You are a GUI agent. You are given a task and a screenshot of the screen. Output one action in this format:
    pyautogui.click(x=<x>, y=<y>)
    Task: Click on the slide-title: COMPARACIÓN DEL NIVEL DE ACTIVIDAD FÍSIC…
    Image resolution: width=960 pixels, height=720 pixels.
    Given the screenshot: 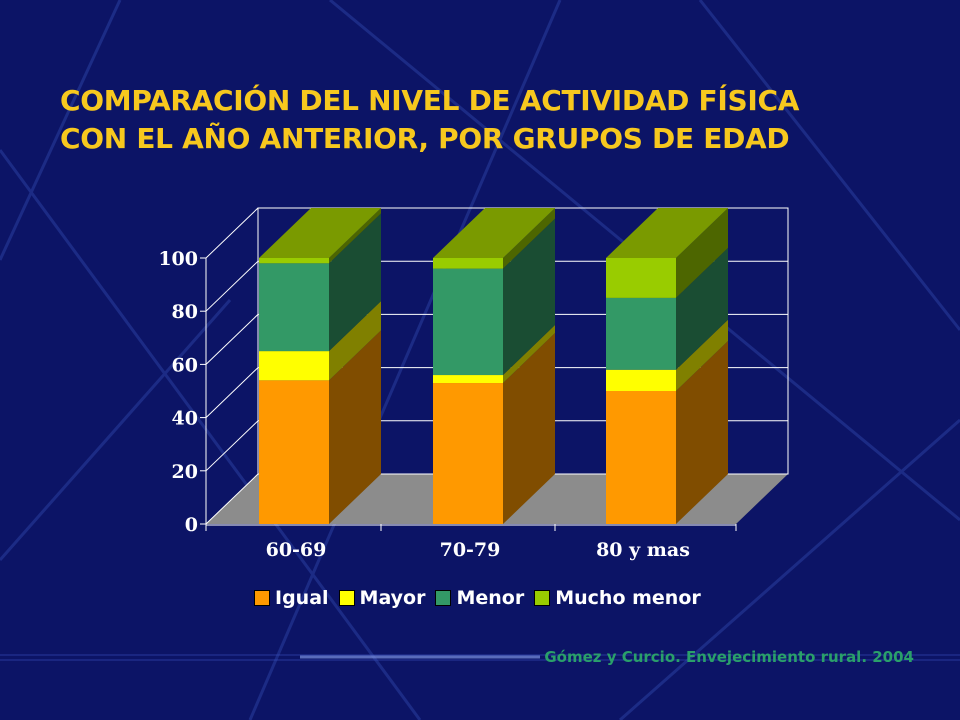 What is the action you would take?
    pyautogui.click(x=490, y=120)
    